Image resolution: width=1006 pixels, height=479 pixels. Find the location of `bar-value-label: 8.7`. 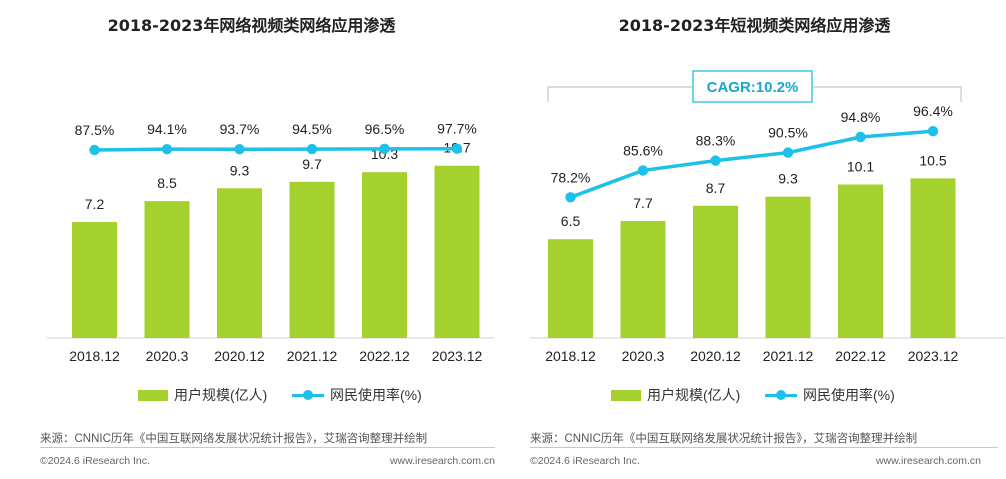

bar-value-label: 8.7 is located at coordinates (716, 188).